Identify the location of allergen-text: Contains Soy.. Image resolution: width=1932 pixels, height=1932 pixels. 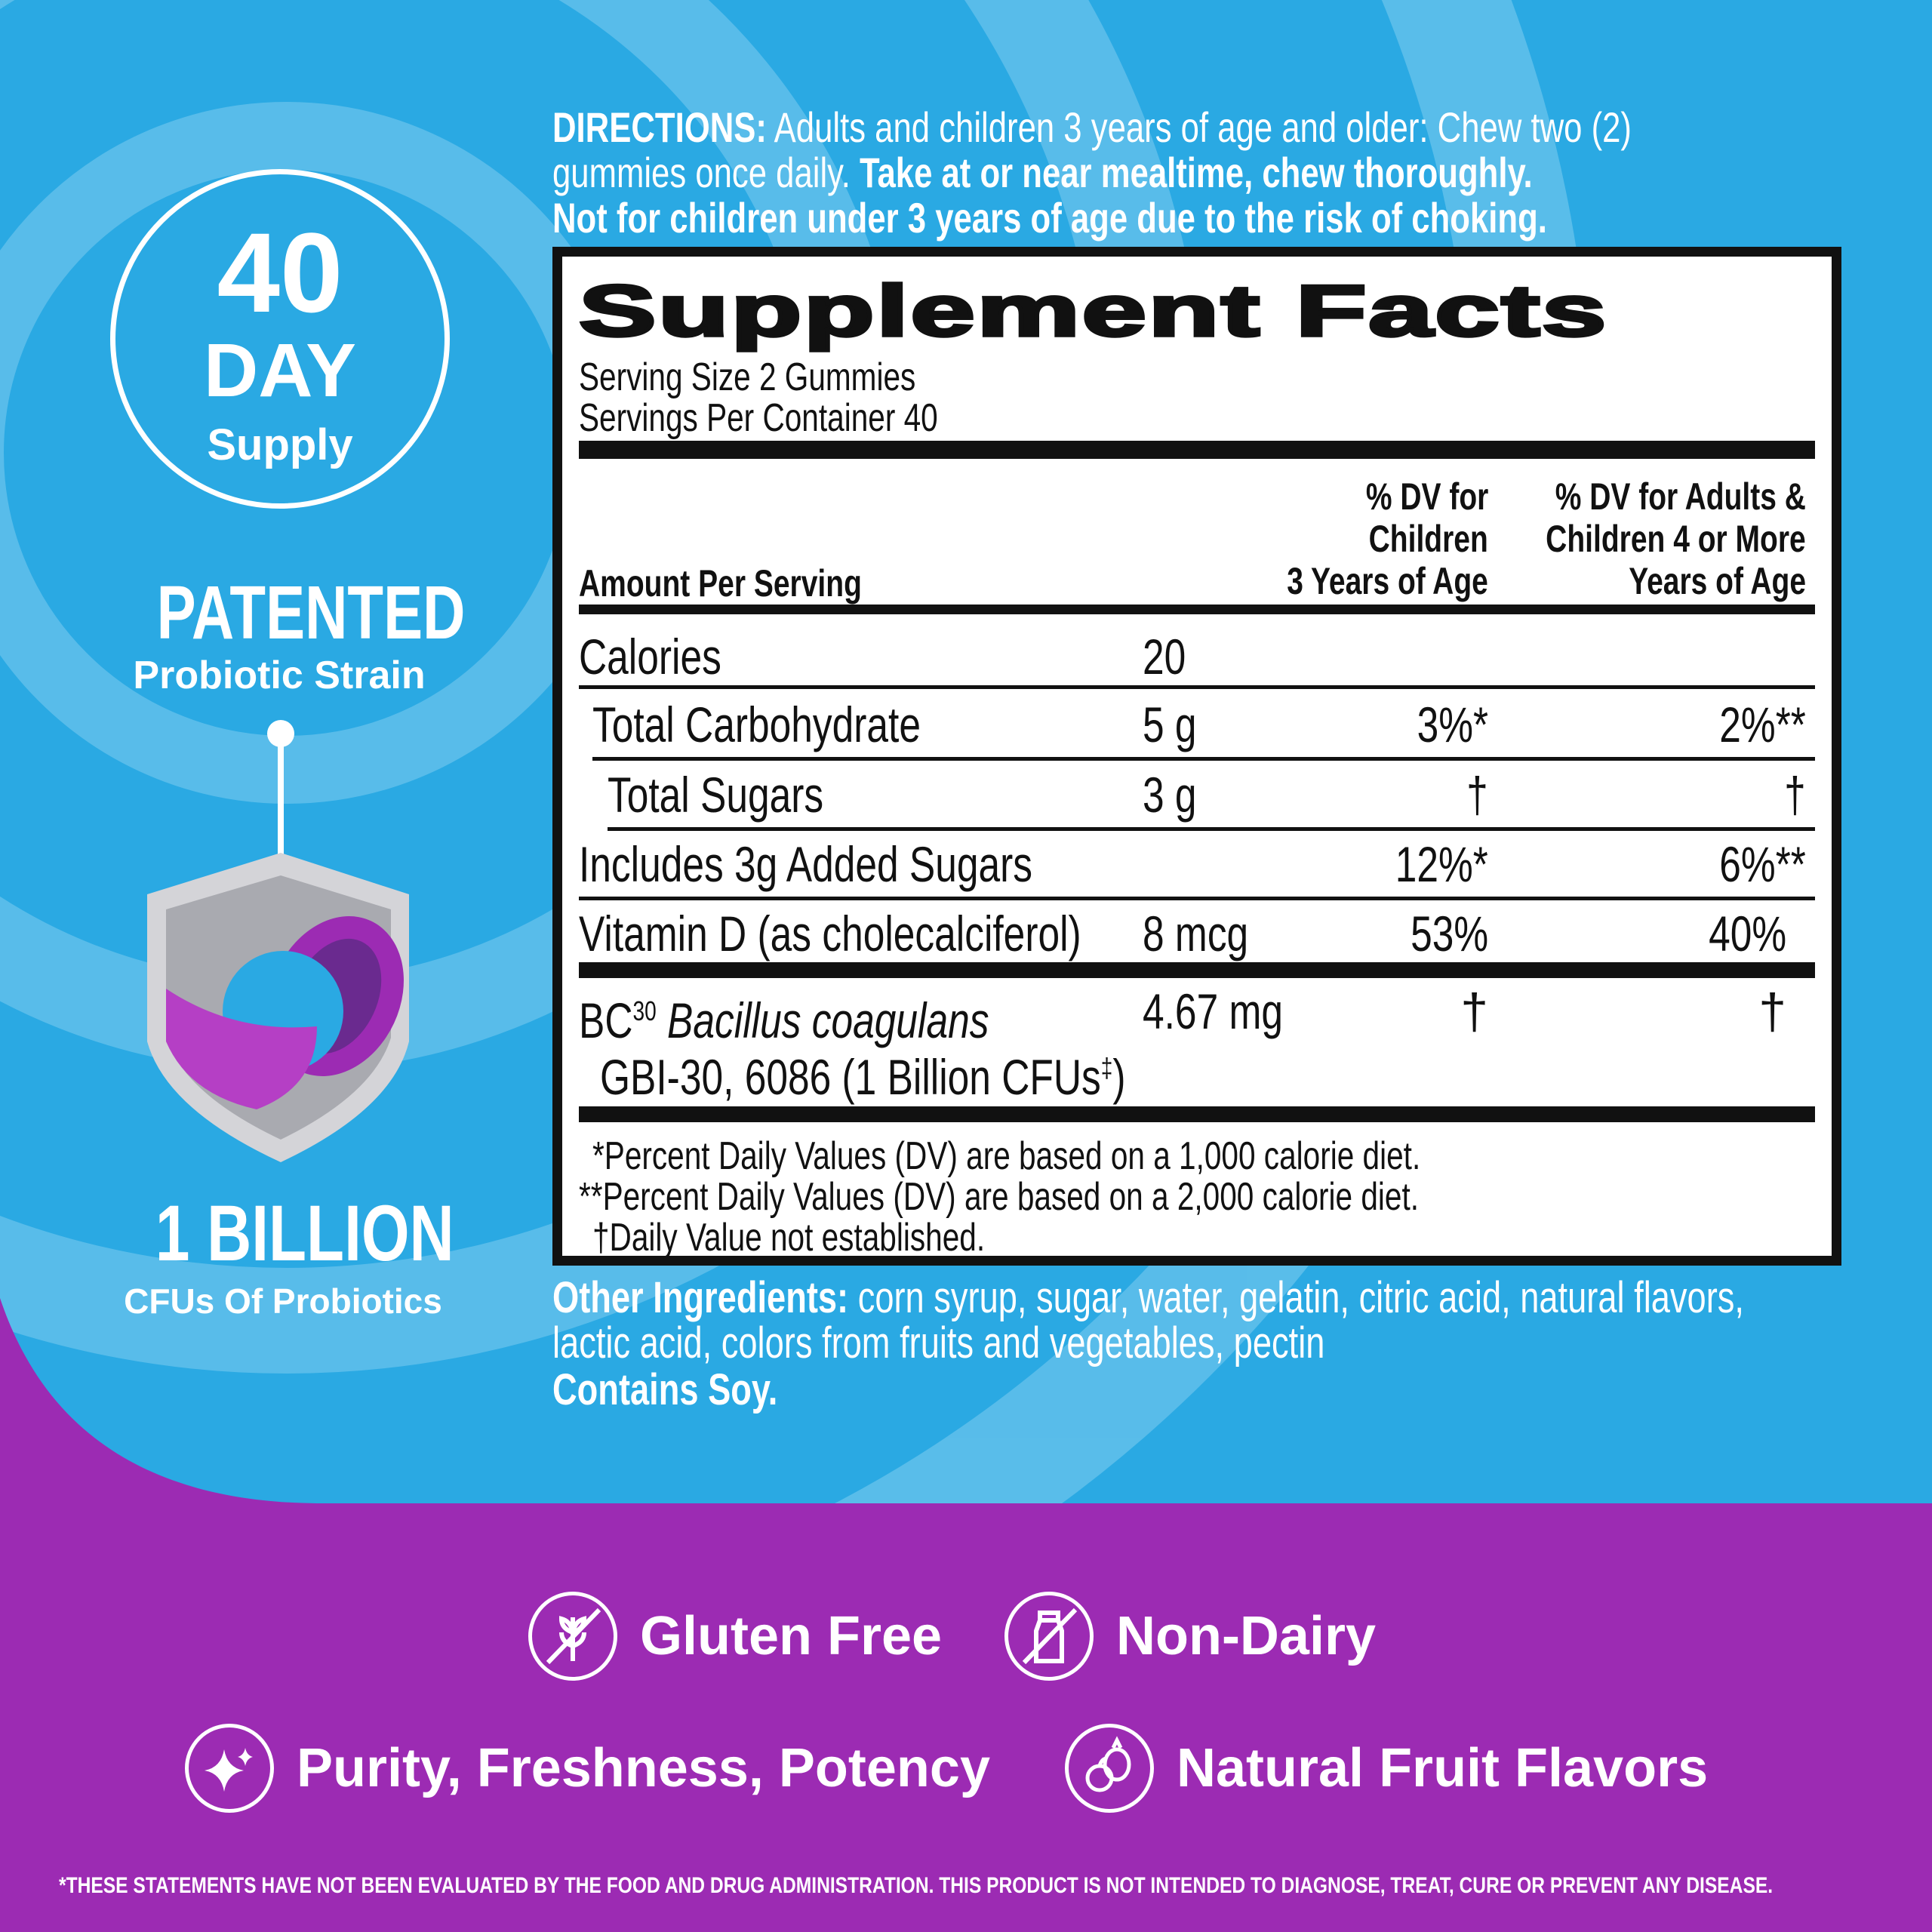
(665, 1389).